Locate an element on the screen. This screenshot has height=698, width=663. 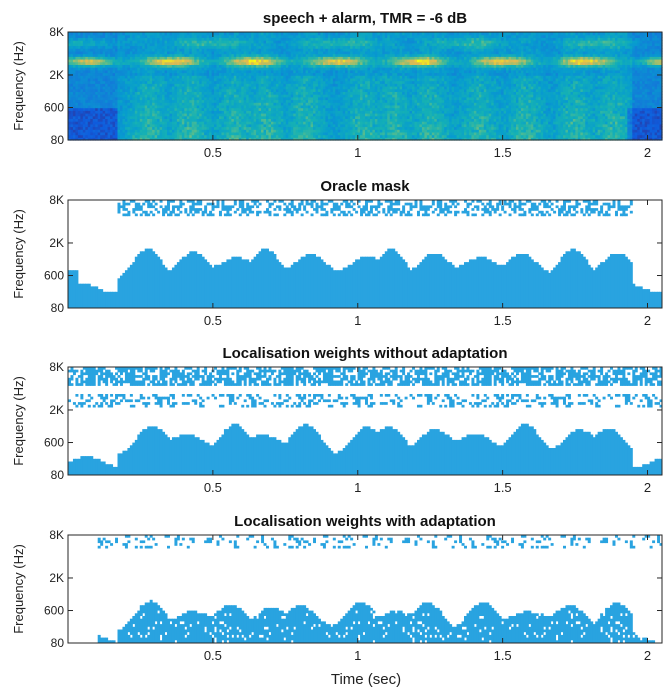
x-axis-label: Time (sec) is located at coordinates (366, 679).